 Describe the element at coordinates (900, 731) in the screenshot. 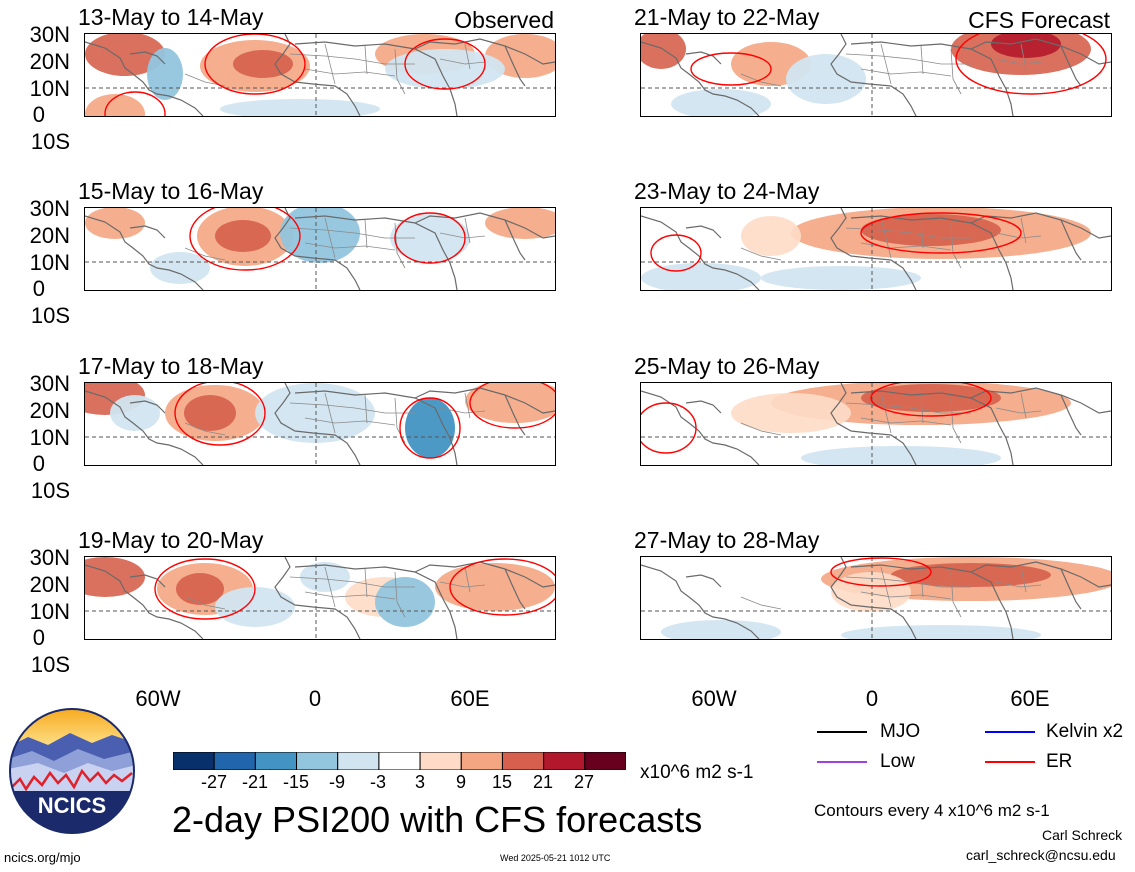

I see `legend-label-mjo: MJO` at that location.